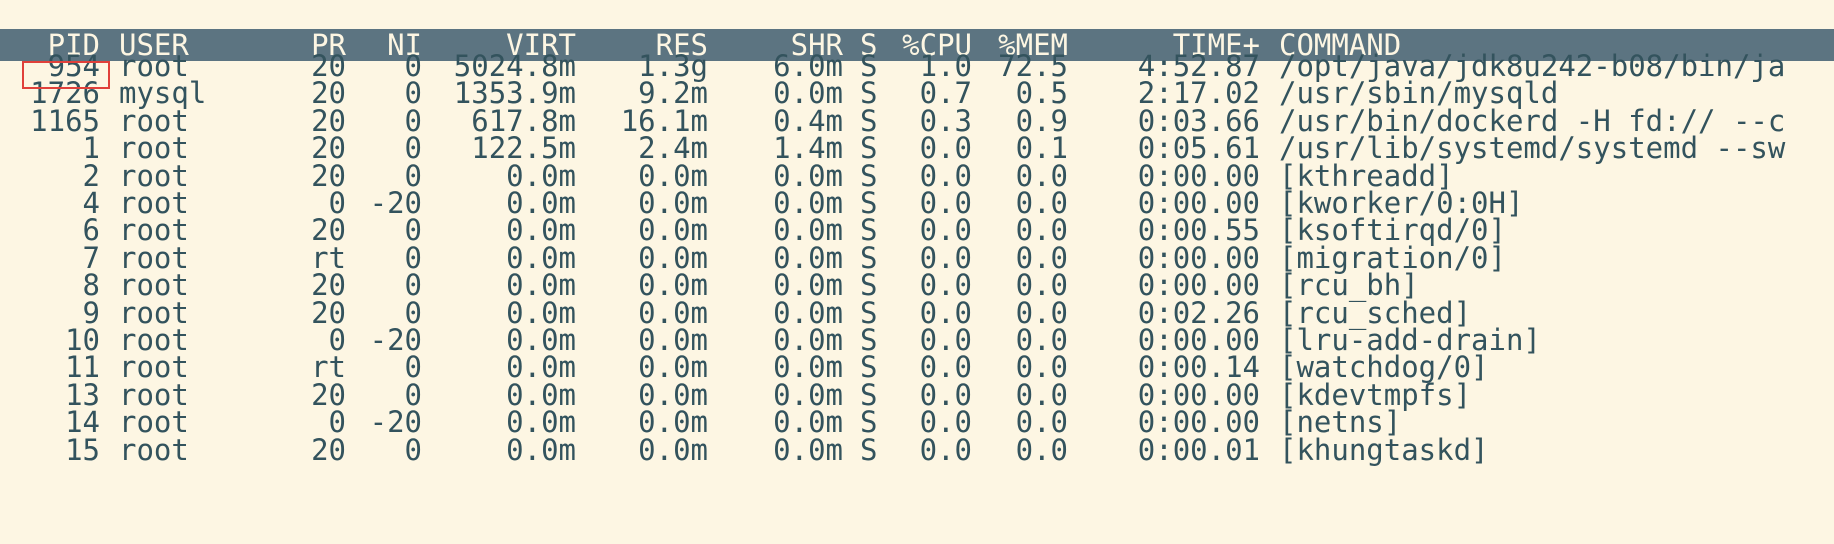  What do you see at coordinates (1392, 257) in the screenshot?
I see `process-command-cell: [migration/0]` at bounding box center [1392, 257].